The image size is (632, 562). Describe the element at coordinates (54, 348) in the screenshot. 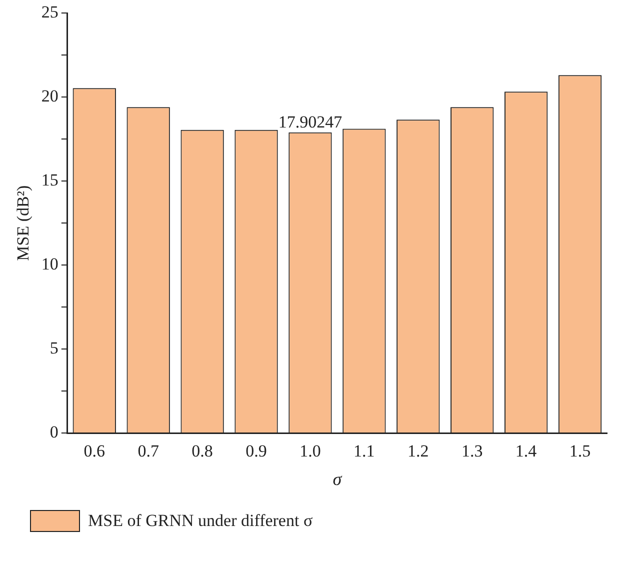

I see `y-tick-label: 5` at that location.